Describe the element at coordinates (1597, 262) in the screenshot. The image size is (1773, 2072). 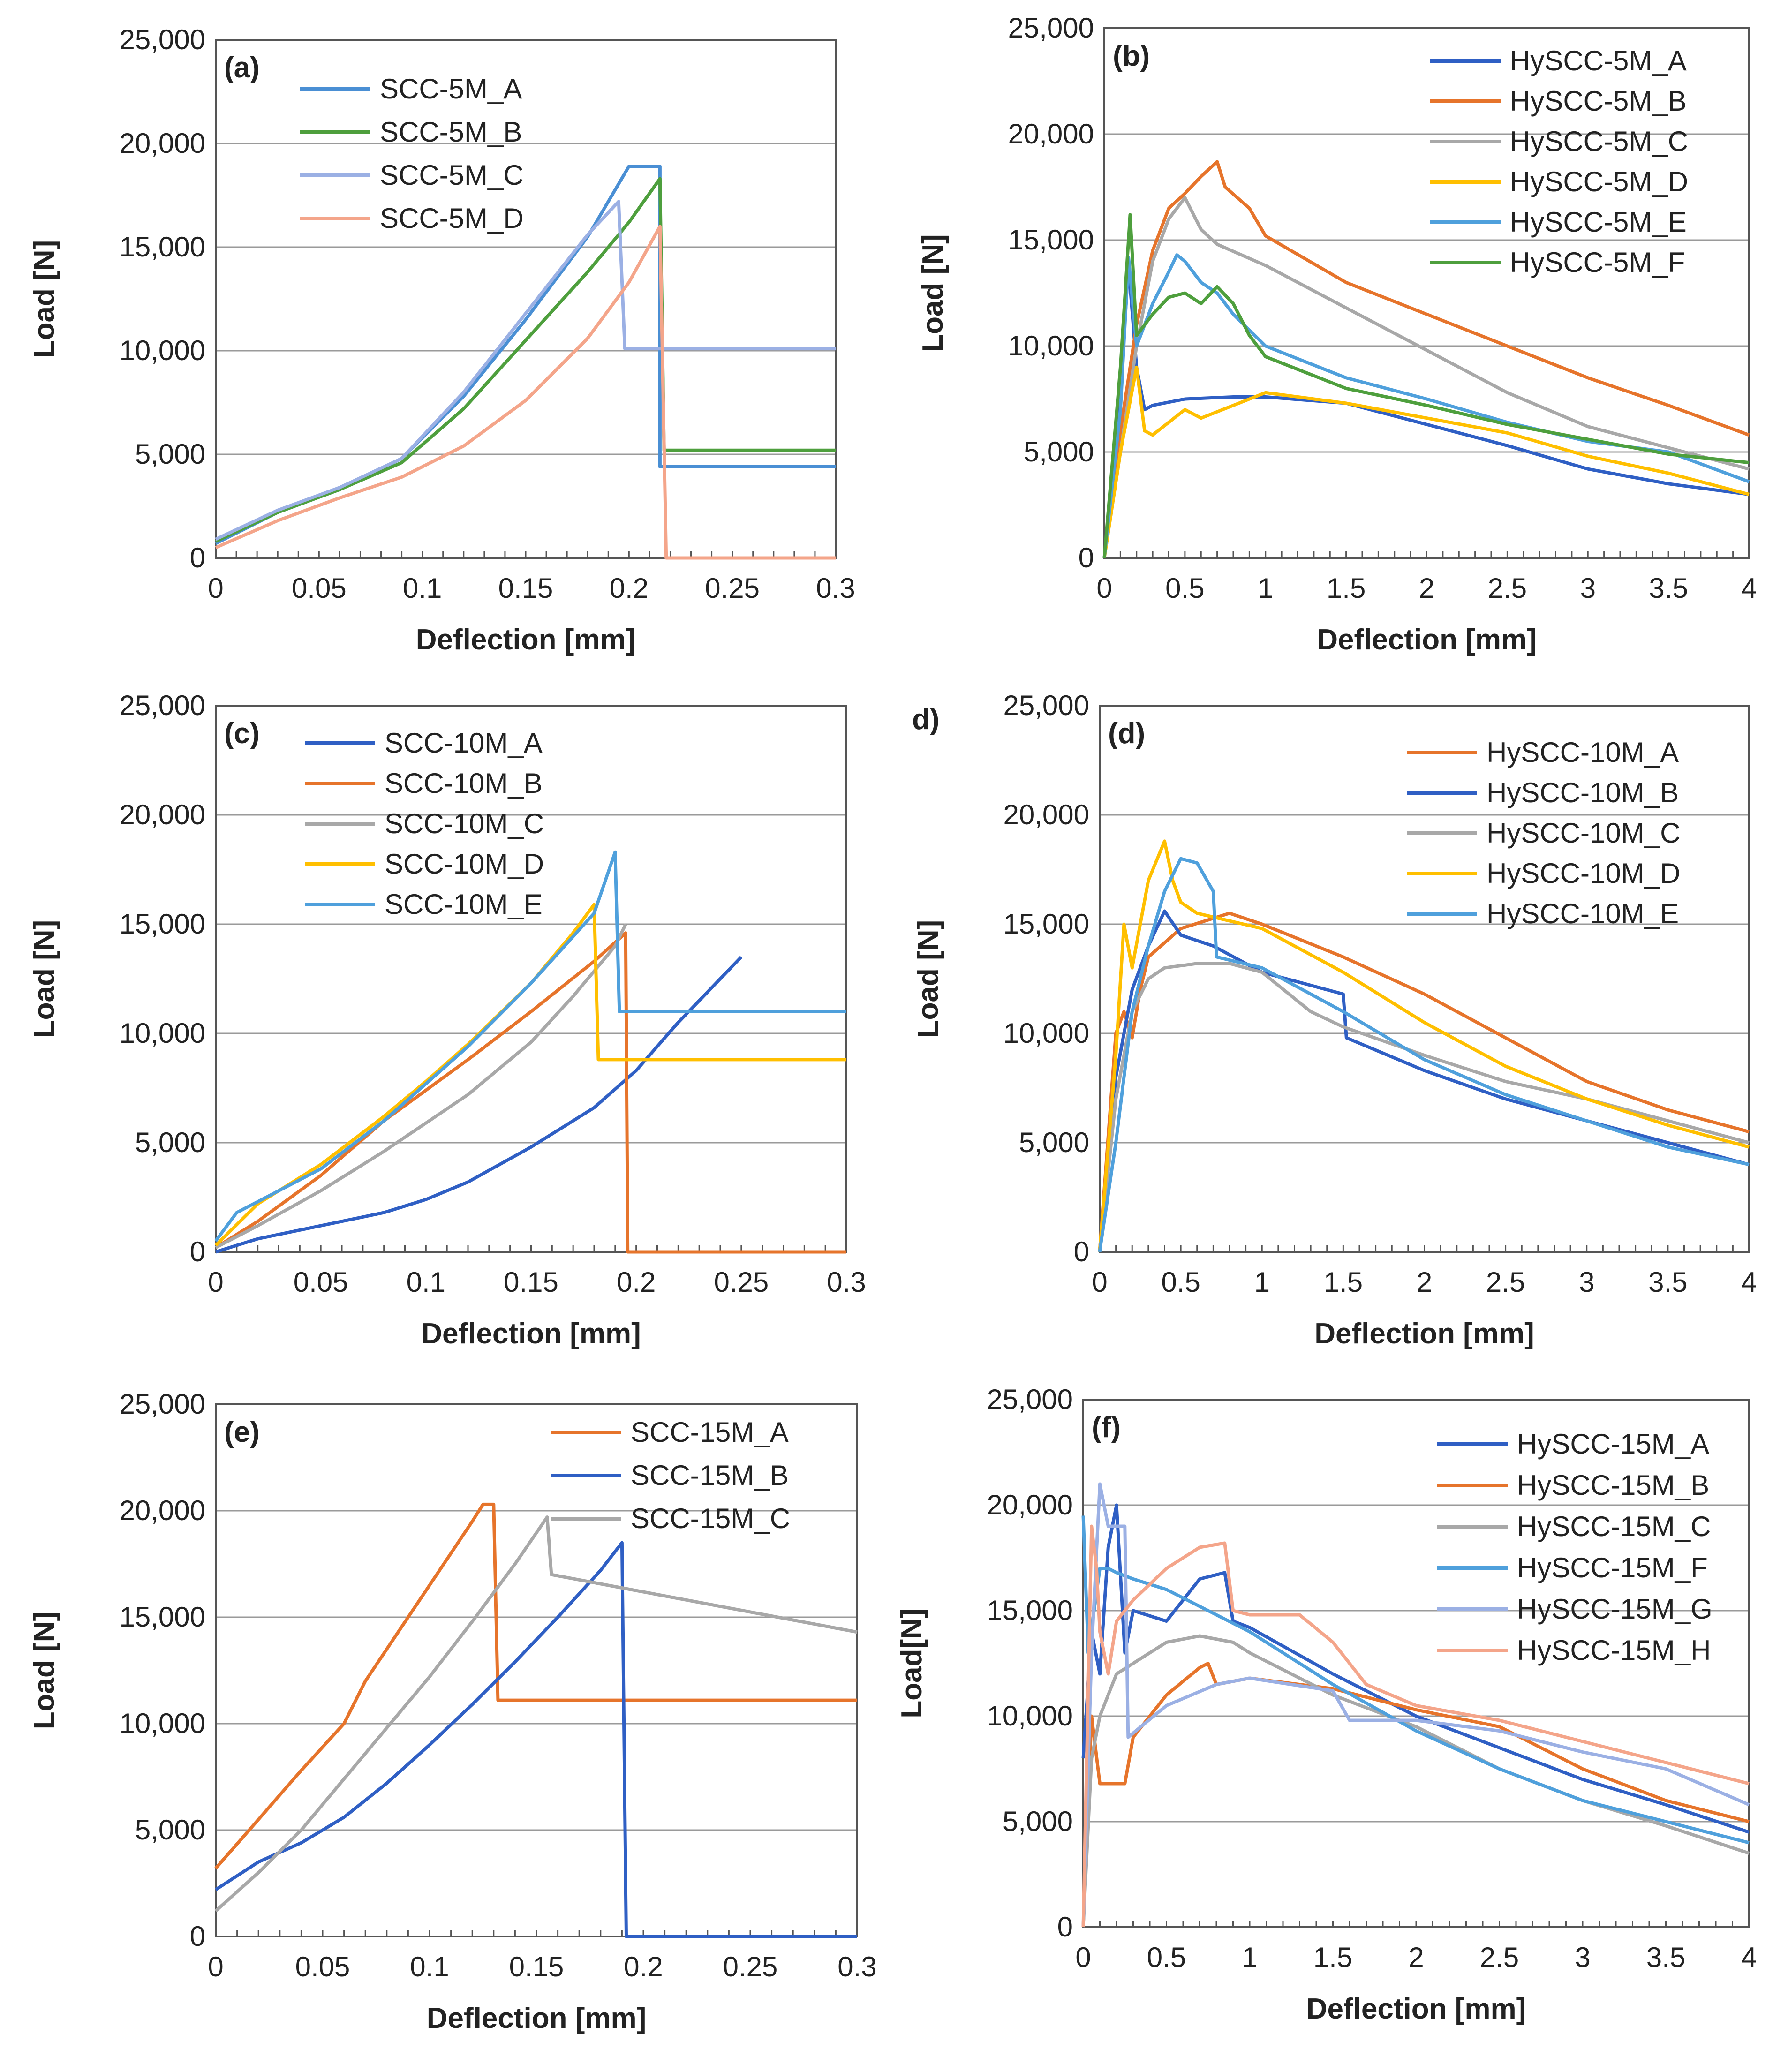
I see `legend-entry: HySCC-5M_F` at that location.